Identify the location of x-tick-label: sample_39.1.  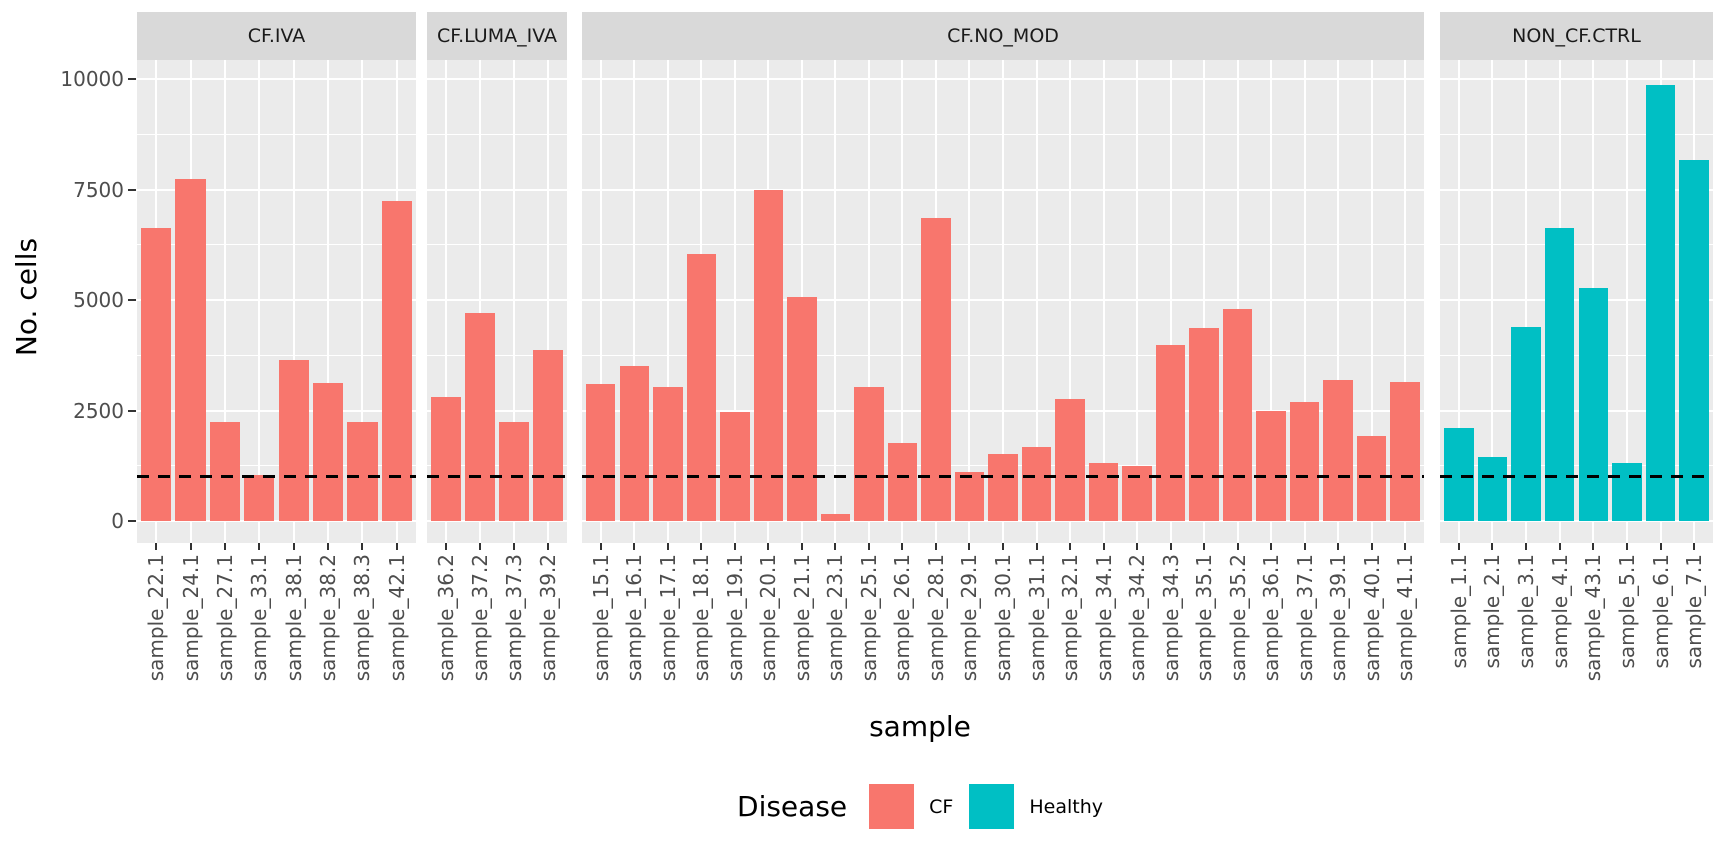
(1338, 618).